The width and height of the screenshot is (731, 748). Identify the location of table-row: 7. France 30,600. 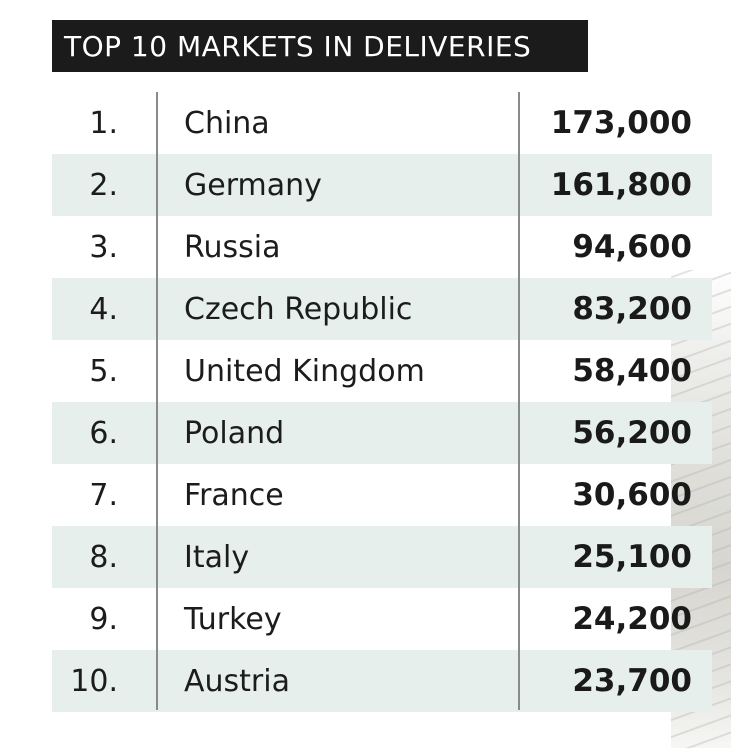
(382, 495).